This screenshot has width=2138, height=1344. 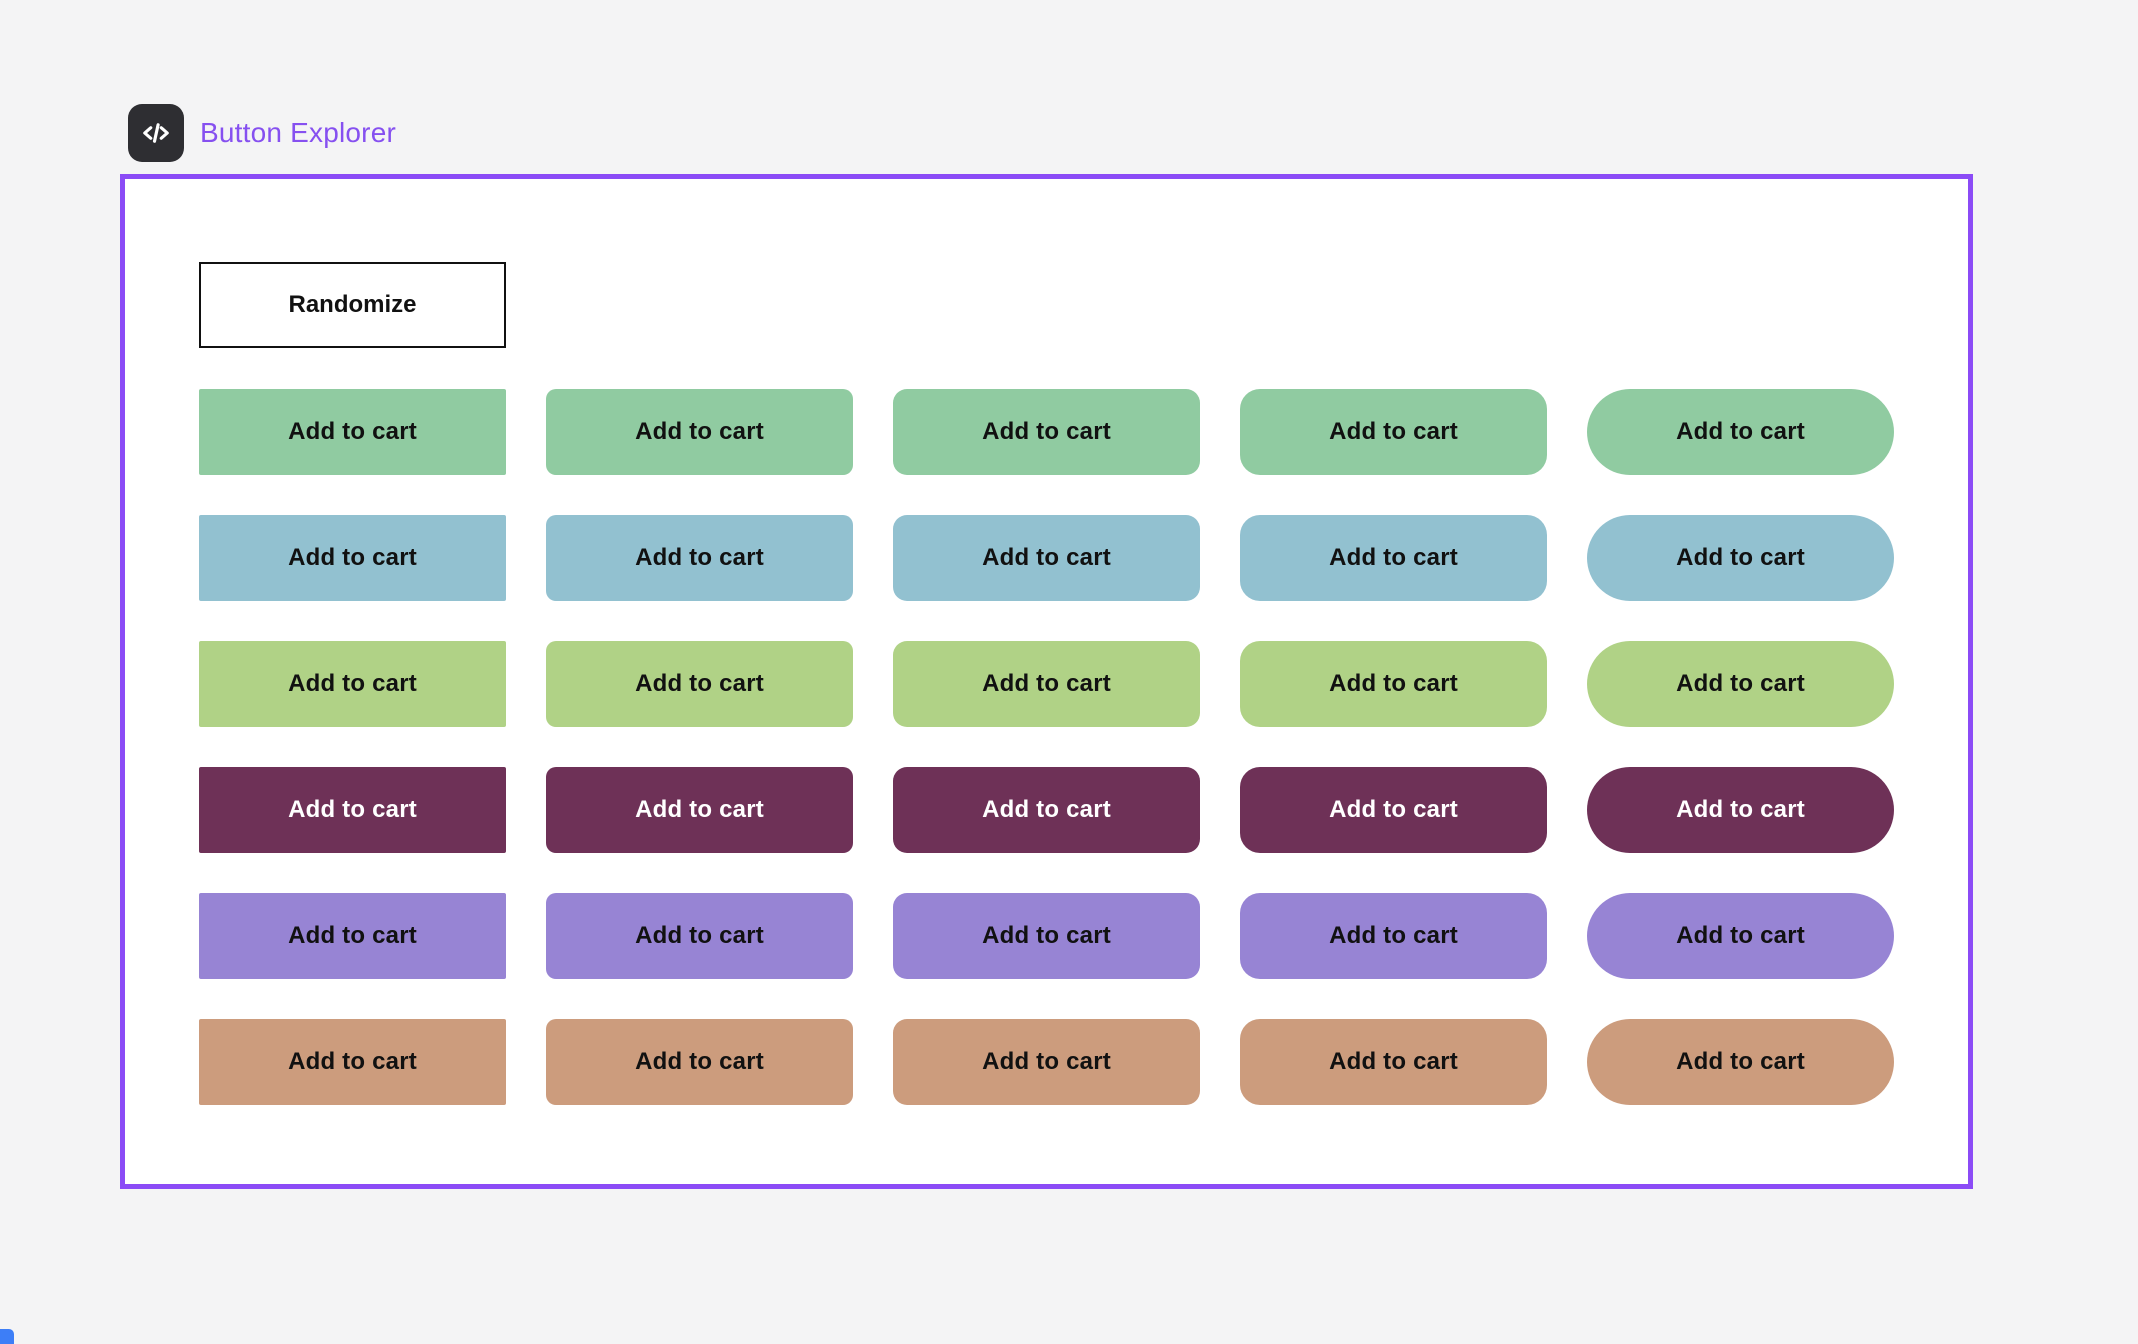 What do you see at coordinates (1740, 1062) in the screenshot?
I see `add-to-cart-button-tan-radius-pill: Add to cart` at bounding box center [1740, 1062].